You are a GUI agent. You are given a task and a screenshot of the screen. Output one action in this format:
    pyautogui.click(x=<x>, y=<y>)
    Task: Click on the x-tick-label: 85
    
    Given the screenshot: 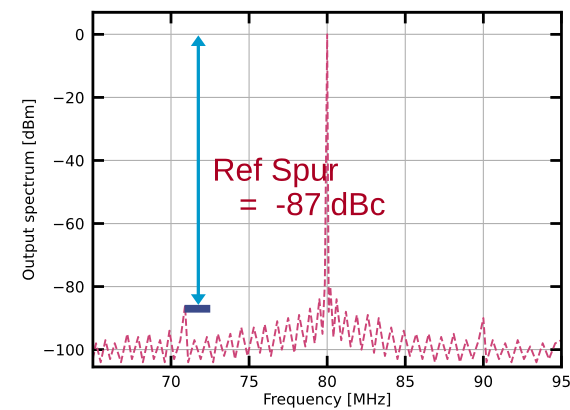 What is the action you would take?
    pyautogui.click(x=405, y=382)
    